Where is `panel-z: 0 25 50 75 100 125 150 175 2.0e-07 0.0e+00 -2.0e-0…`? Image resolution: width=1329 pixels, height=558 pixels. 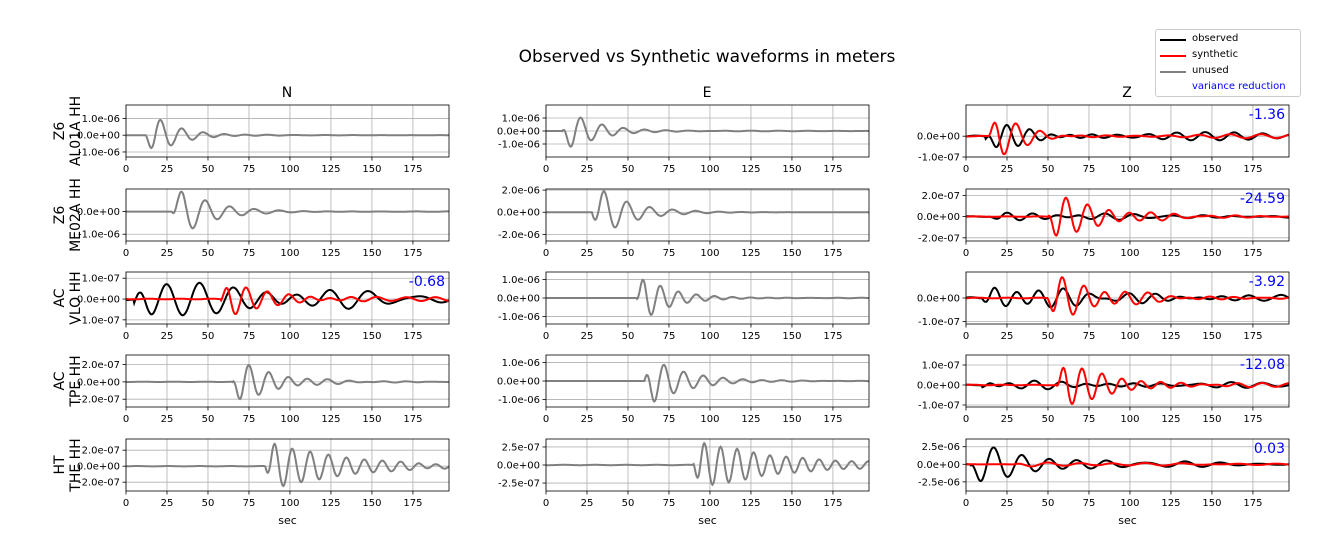
panel-z: 0 25 50 75 100 125 150 175 2.0e-07 0.0e+00 -2.0e-0… is located at coordinates (1103, 223).